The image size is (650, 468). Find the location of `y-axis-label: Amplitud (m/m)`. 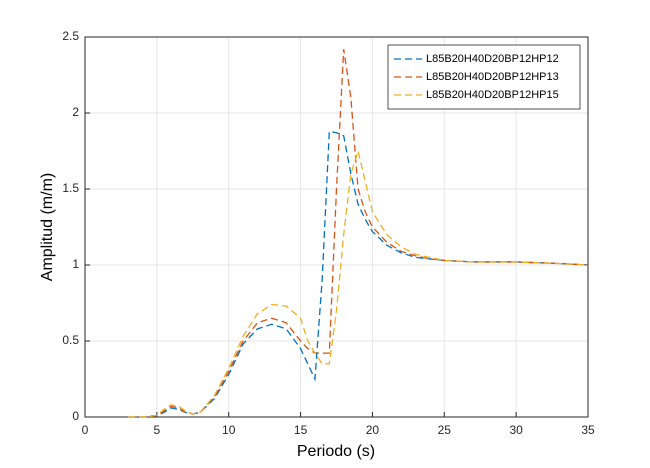

y-axis-label: Amplitud (m/m) is located at coordinates (47, 227).